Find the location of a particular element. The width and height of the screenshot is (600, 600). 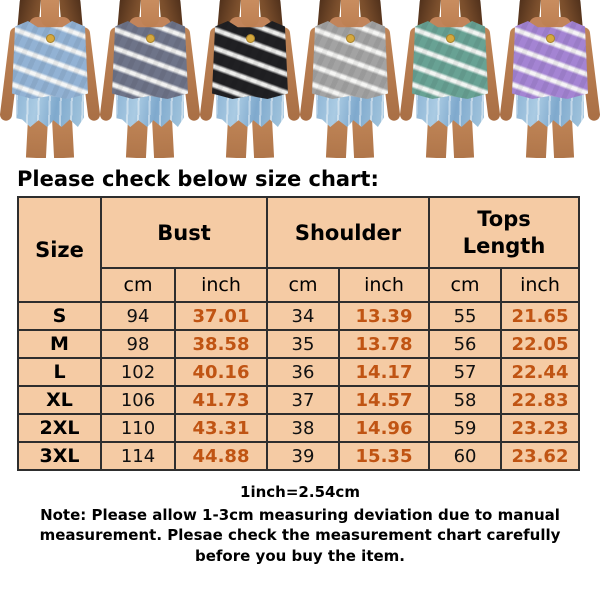

size-row-L: L 102 40.16 36 14.17 57 22.44 is located at coordinates (299, 372).